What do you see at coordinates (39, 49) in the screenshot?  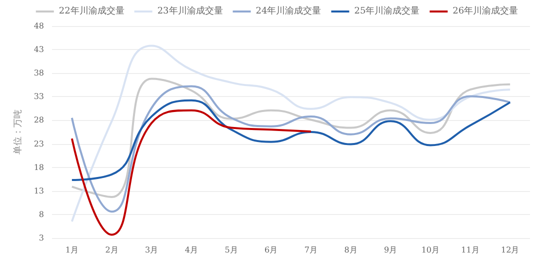 I see `y-tick-label: 43` at bounding box center [39, 49].